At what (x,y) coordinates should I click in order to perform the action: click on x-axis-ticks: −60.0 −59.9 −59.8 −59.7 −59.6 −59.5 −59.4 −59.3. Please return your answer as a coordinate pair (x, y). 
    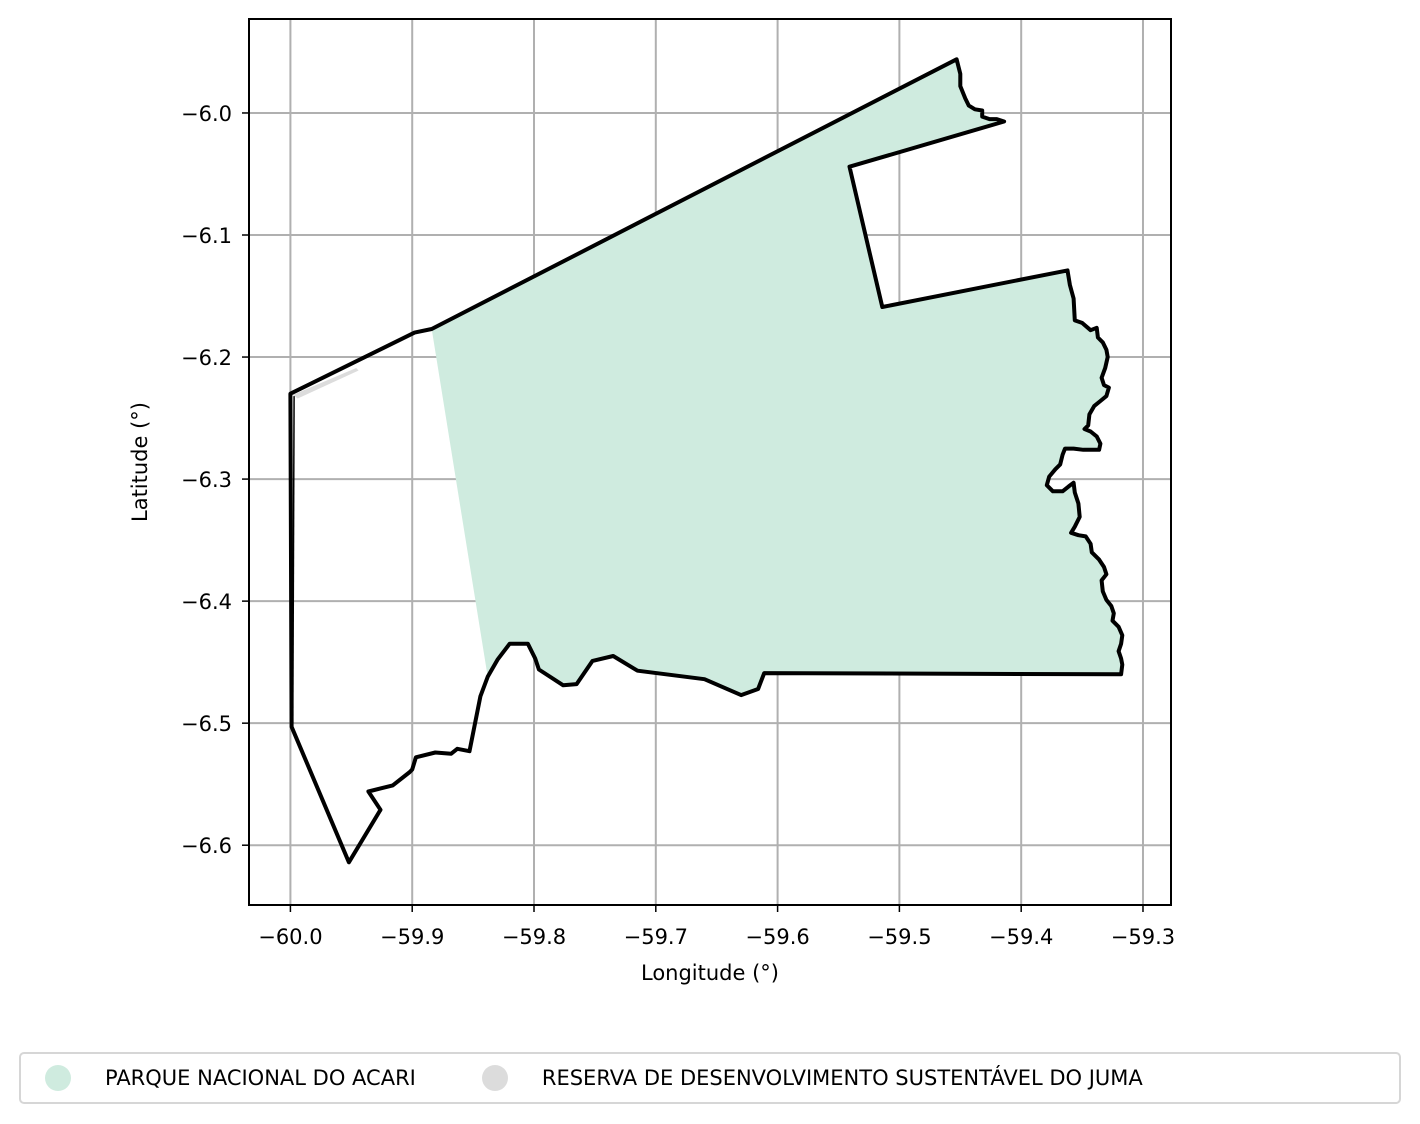
    Looking at the image, I should click on (716, 927).